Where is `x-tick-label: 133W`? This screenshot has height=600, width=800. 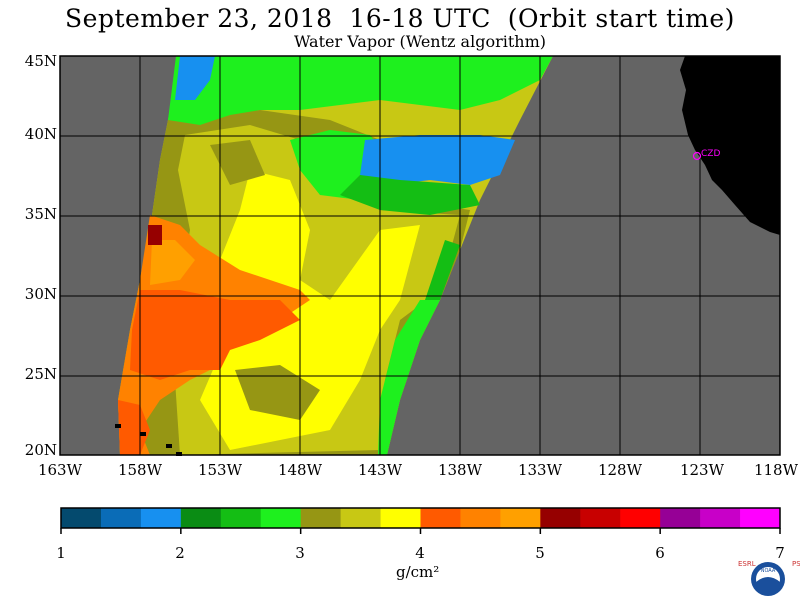
x-tick-label: 133W is located at coordinates (540, 470).